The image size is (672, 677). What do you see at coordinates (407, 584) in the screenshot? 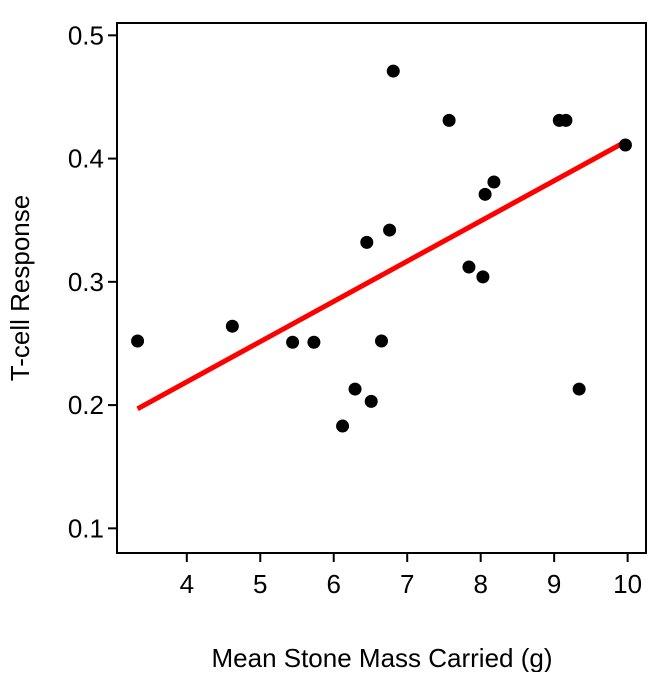
I see `x-tick-label: 7` at bounding box center [407, 584].